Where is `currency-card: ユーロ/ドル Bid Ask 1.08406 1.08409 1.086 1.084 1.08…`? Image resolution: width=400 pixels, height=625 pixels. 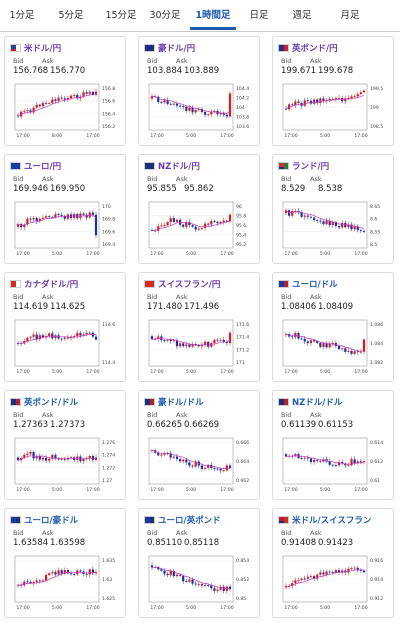 currency-card: ユーロ/ドル Bid Ask 1.08406 1.08409 1.086 1.084 1.08… is located at coordinates (333, 327).